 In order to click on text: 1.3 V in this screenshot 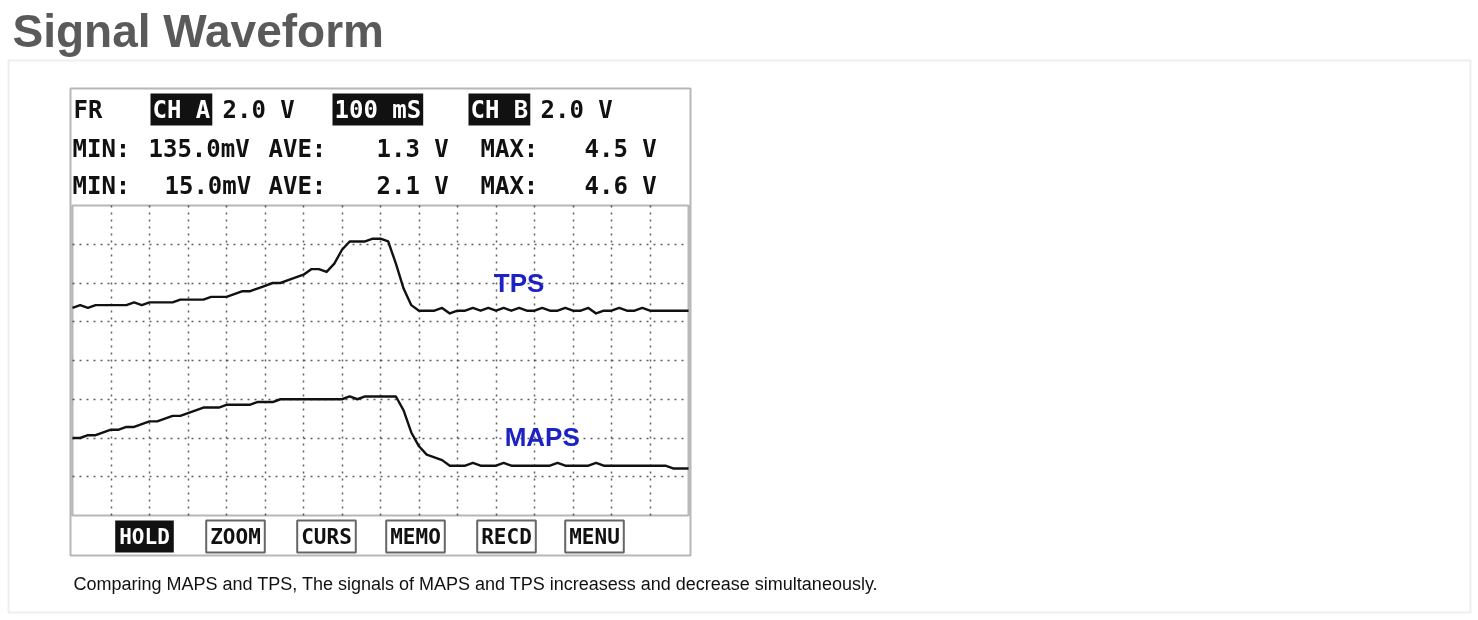, I will do `click(412, 148)`.